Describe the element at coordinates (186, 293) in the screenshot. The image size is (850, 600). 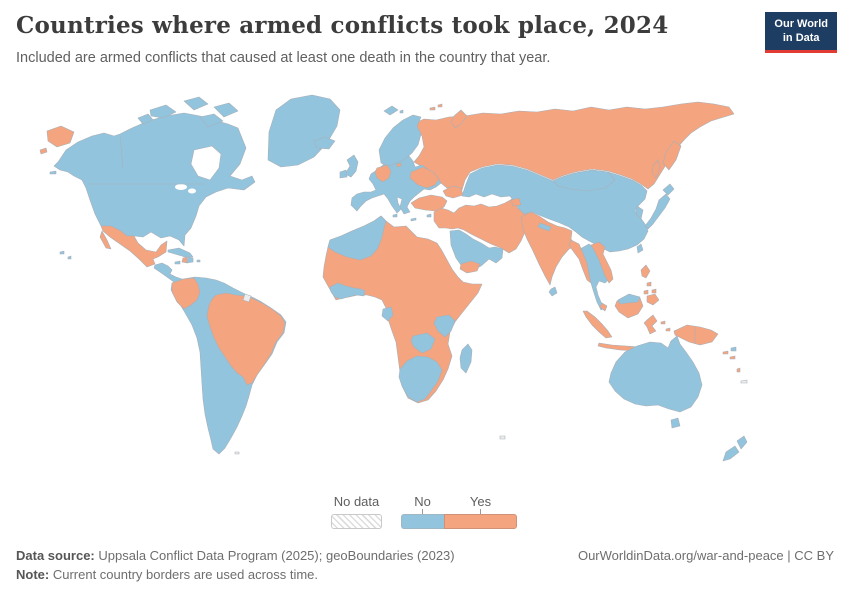
I see `country-colombia-ecuador` at that location.